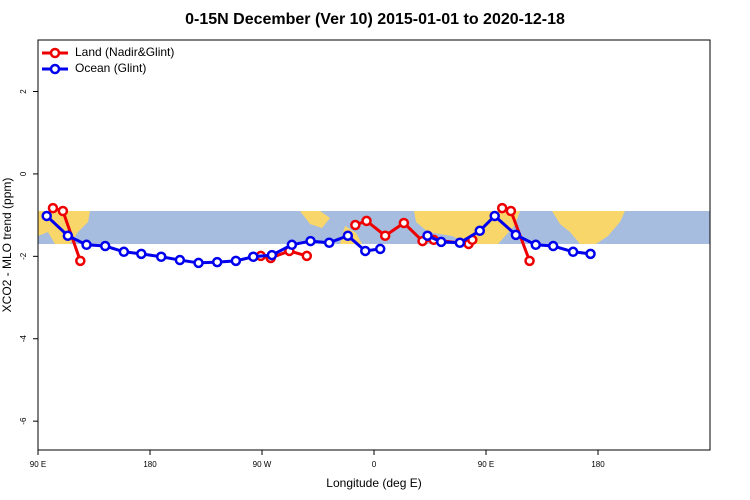 This screenshot has width=750, height=500. What do you see at coordinates (23, 256) in the screenshot?
I see `y-tick-label: -2` at bounding box center [23, 256].